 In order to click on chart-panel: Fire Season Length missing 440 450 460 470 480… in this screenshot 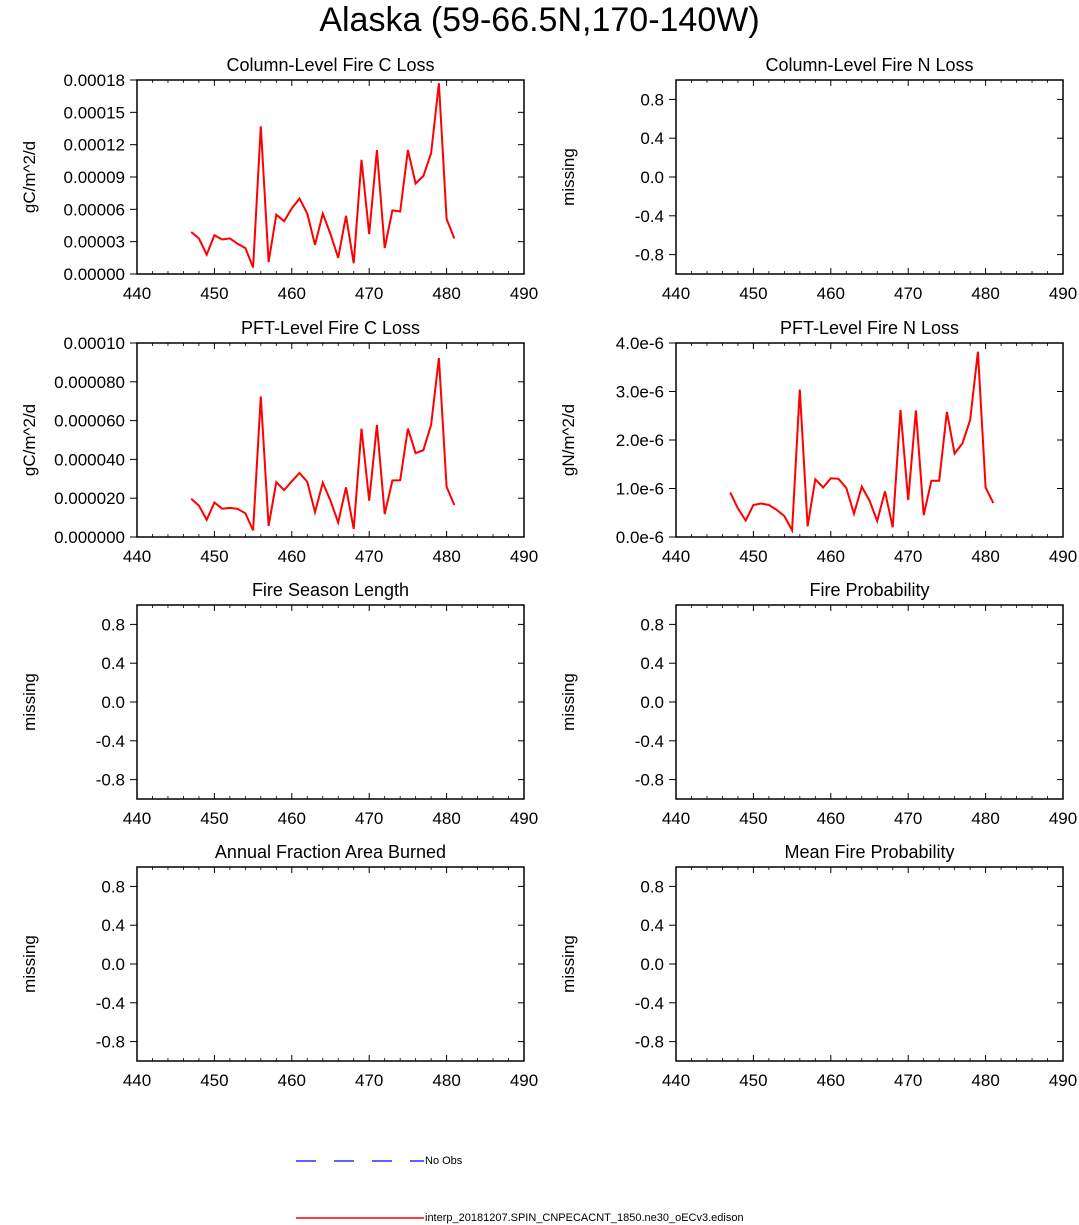, I will do `click(279, 704)`.